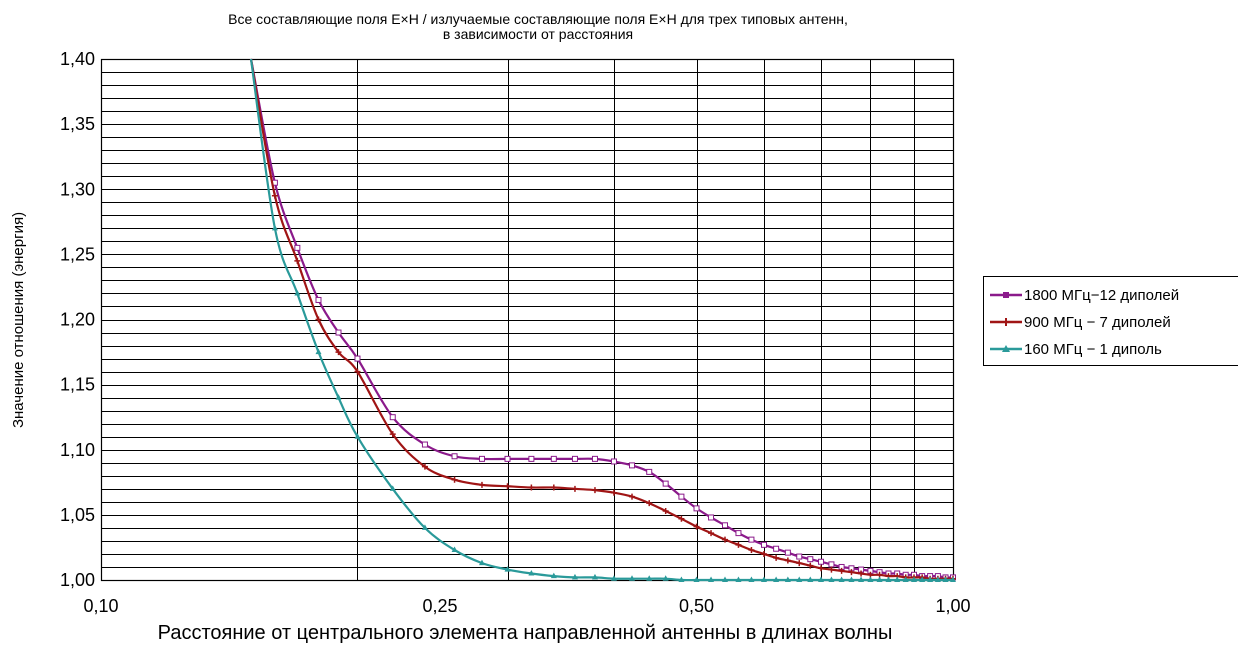  Describe the element at coordinates (538, 34) in the screenshot. I see `chart-title-line-2: в зависимости от расстояния` at that location.